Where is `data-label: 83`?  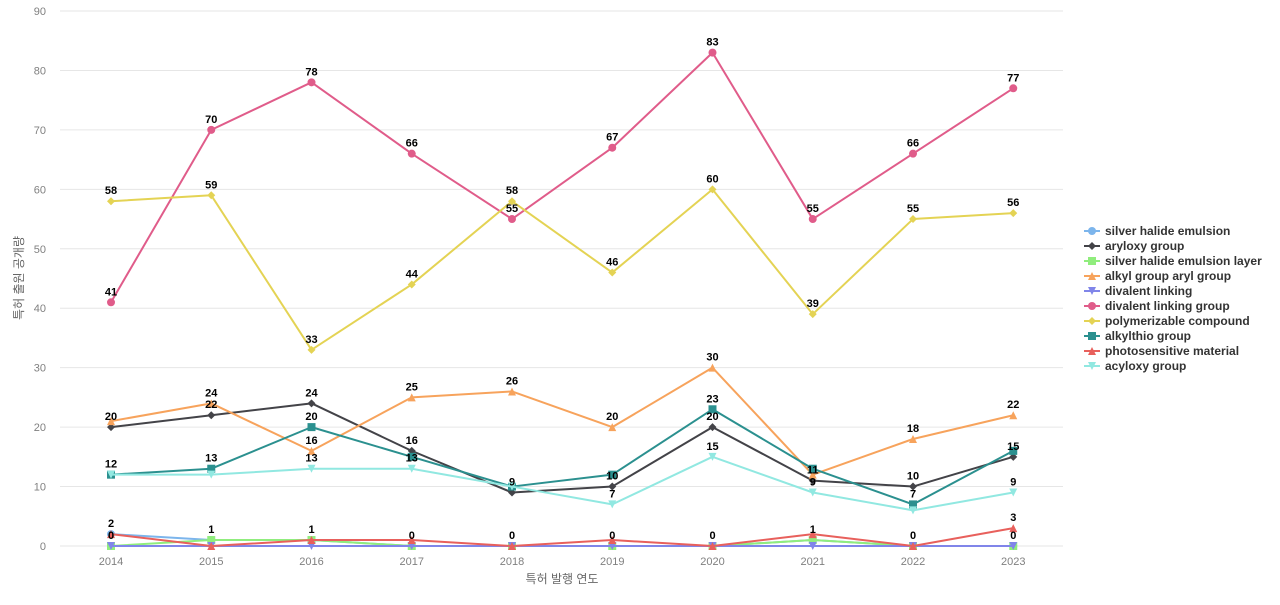 data-label: 83 is located at coordinates (712, 43).